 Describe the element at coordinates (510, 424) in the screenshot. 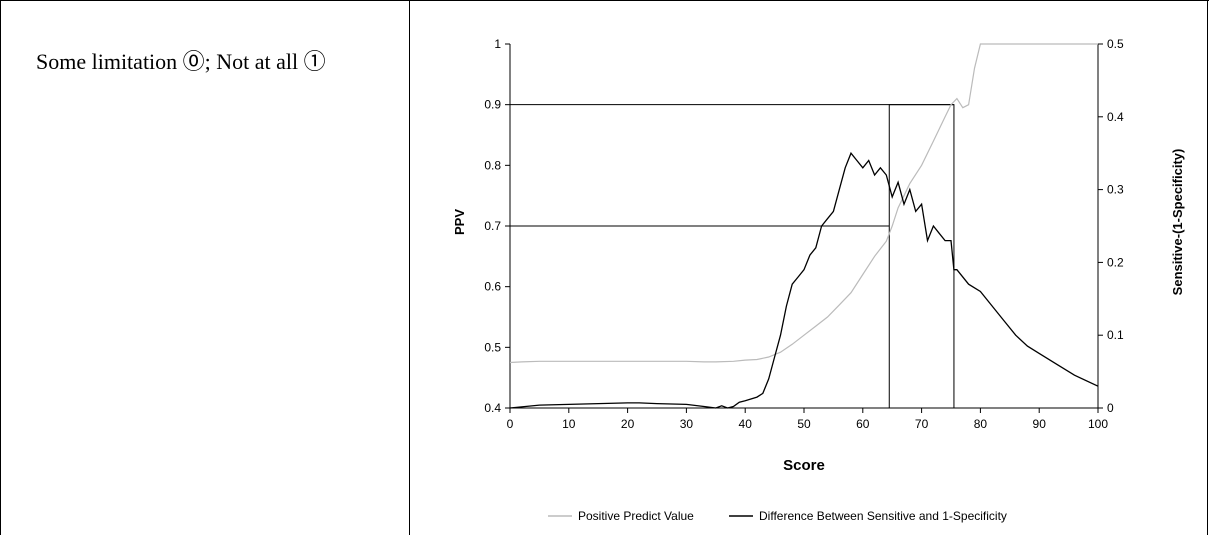

I see `x-tick-label: 0` at that location.